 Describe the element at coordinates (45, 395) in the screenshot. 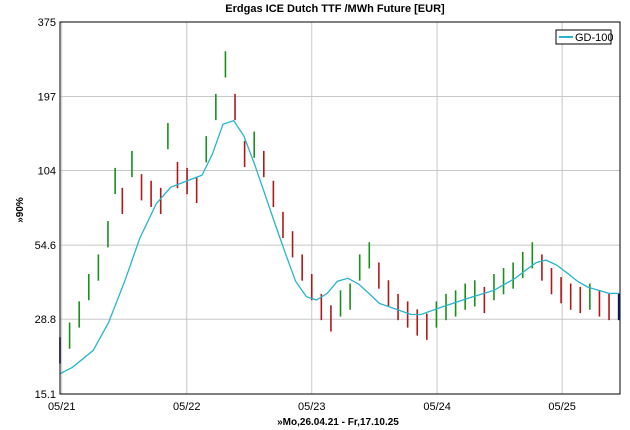

I see `y-tick-label: 15.1` at that location.